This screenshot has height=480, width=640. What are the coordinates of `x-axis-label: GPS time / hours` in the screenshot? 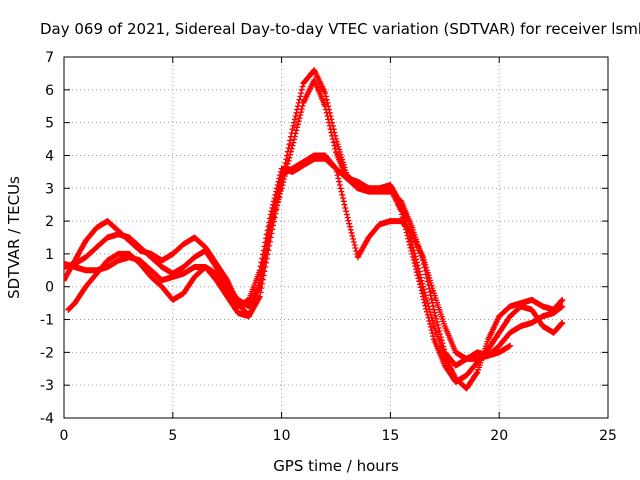 It's located at (336, 466).